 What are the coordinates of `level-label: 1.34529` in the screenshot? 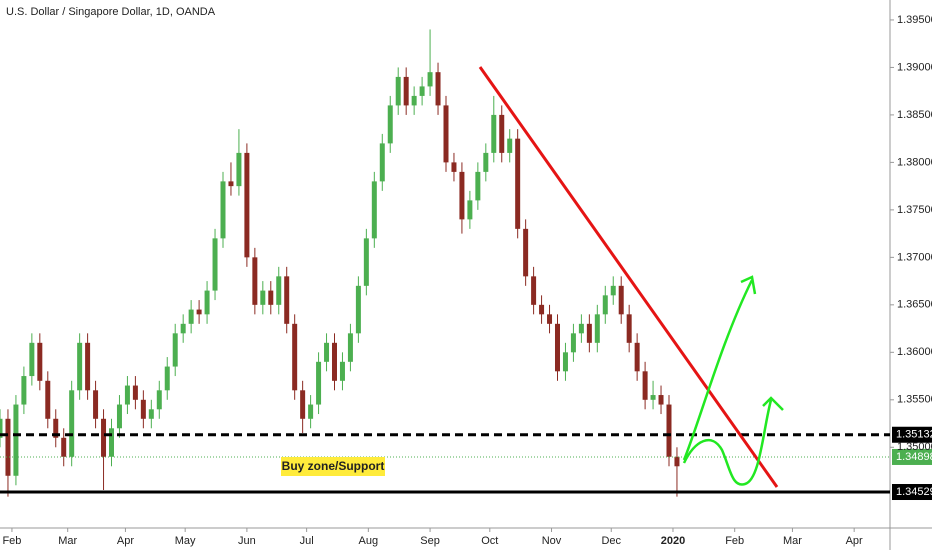 It's located at (914, 492).